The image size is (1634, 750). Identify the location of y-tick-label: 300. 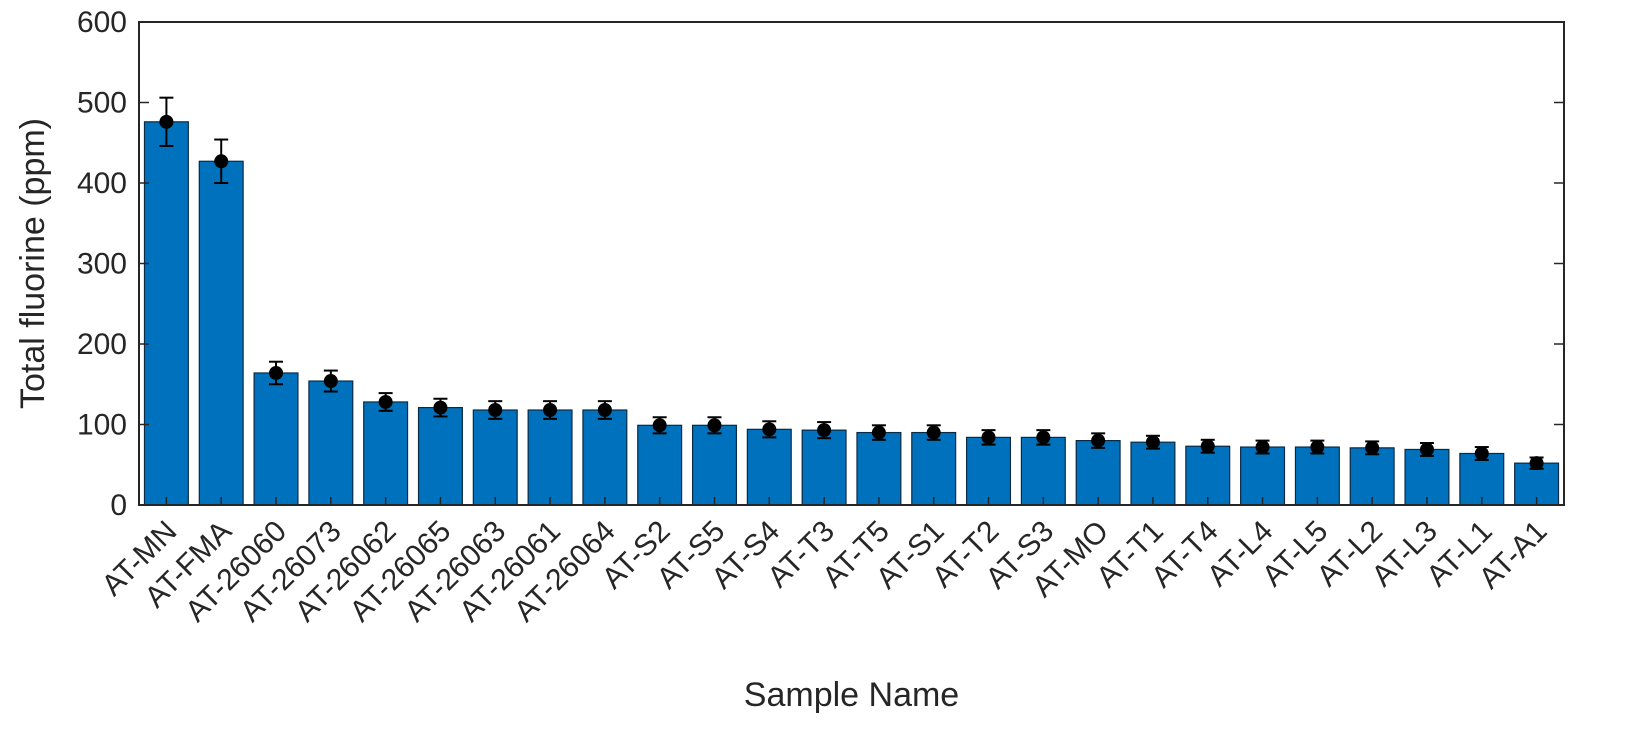
(102, 264).